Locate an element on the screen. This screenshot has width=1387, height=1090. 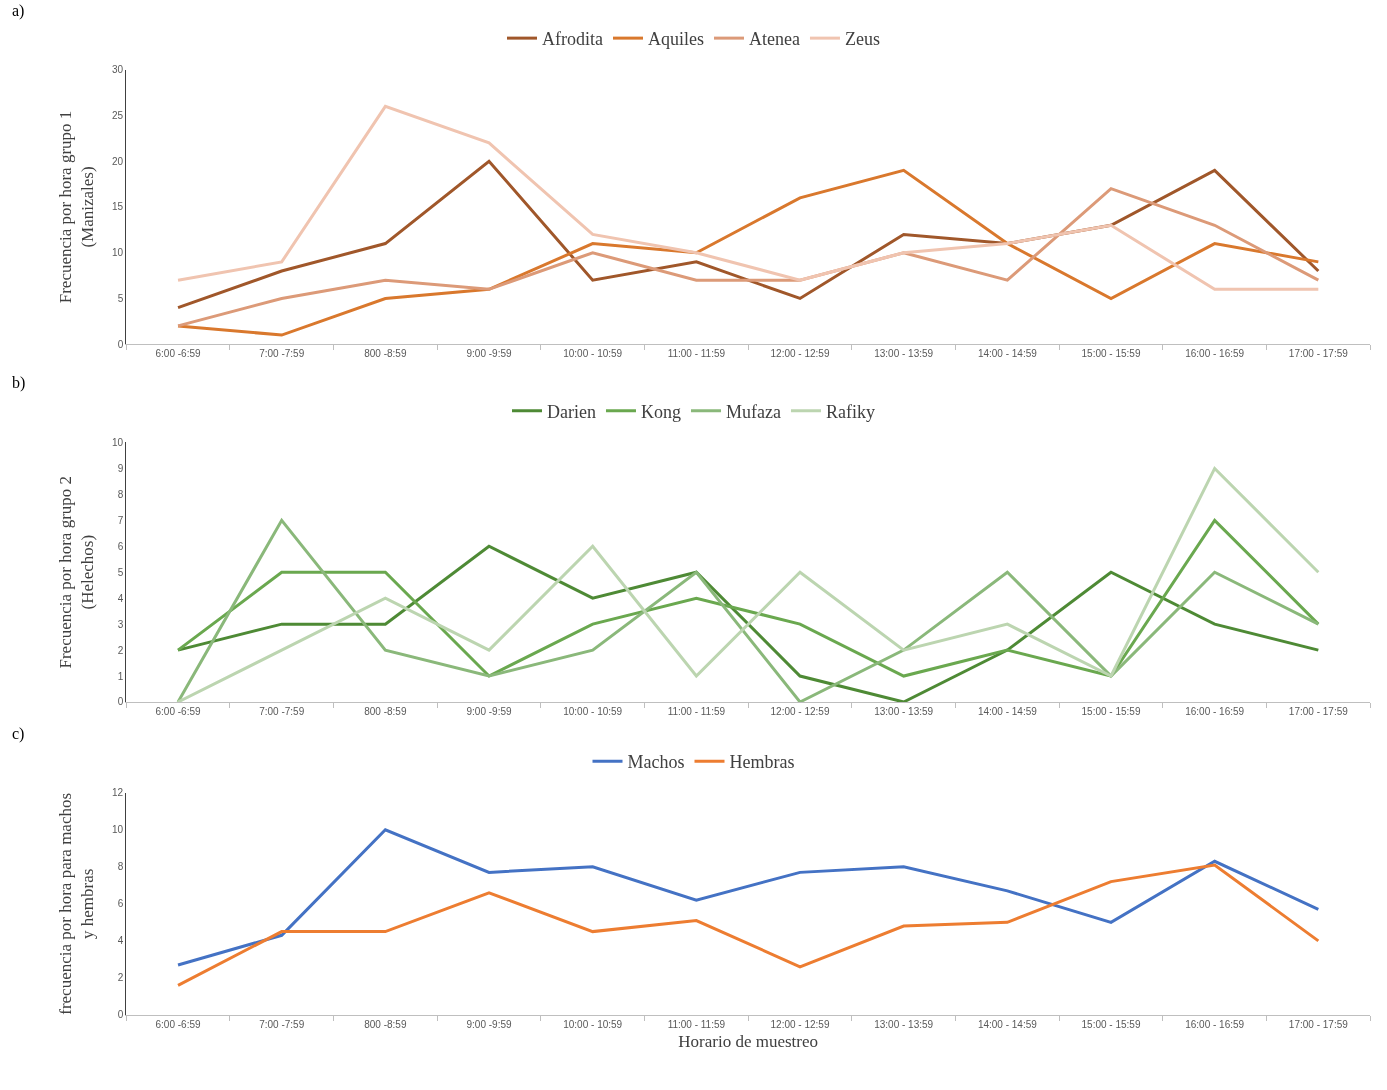
legend-label: Aquiles is located at coordinates (675, 39).